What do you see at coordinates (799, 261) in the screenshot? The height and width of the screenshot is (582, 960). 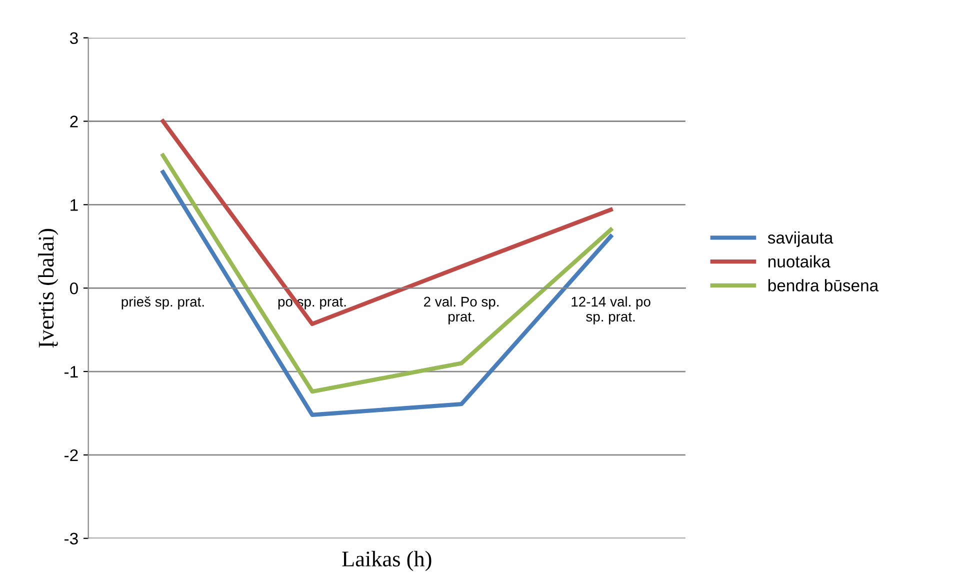 I see `legend-label: nuotaika` at bounding box center [799, 261].